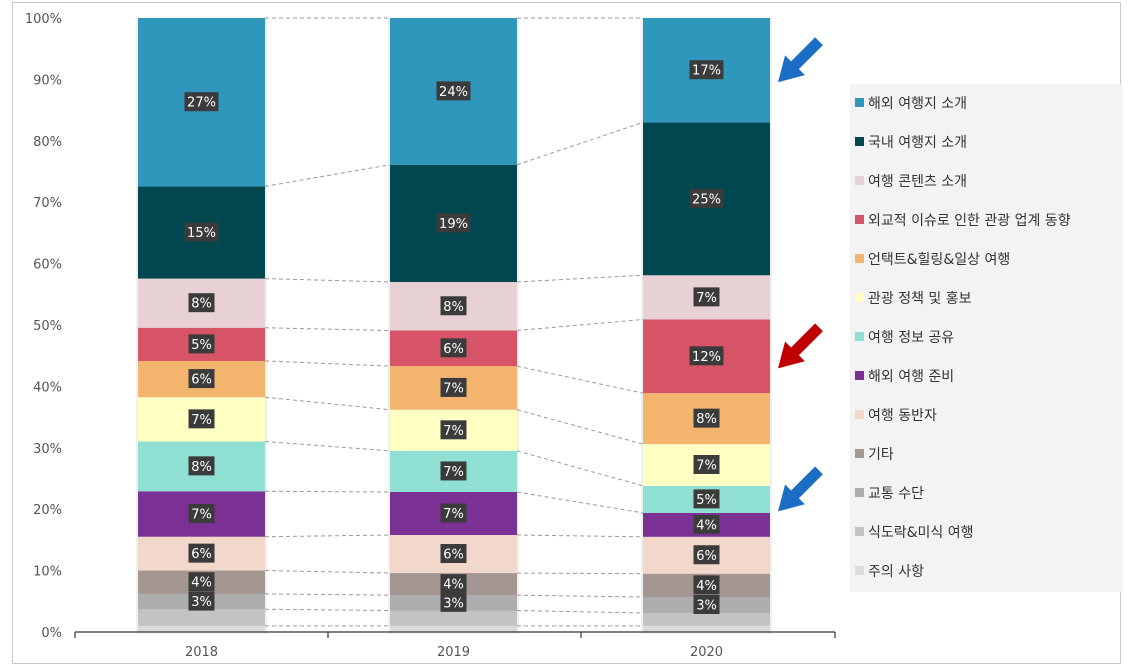 The height and width of the screenshot is (667, 1135). What do you see at coordinates (920, 299) in the screenshot?
I see `legend-label: 관광 정책 및 홍보` at bounding box center [920, 299].